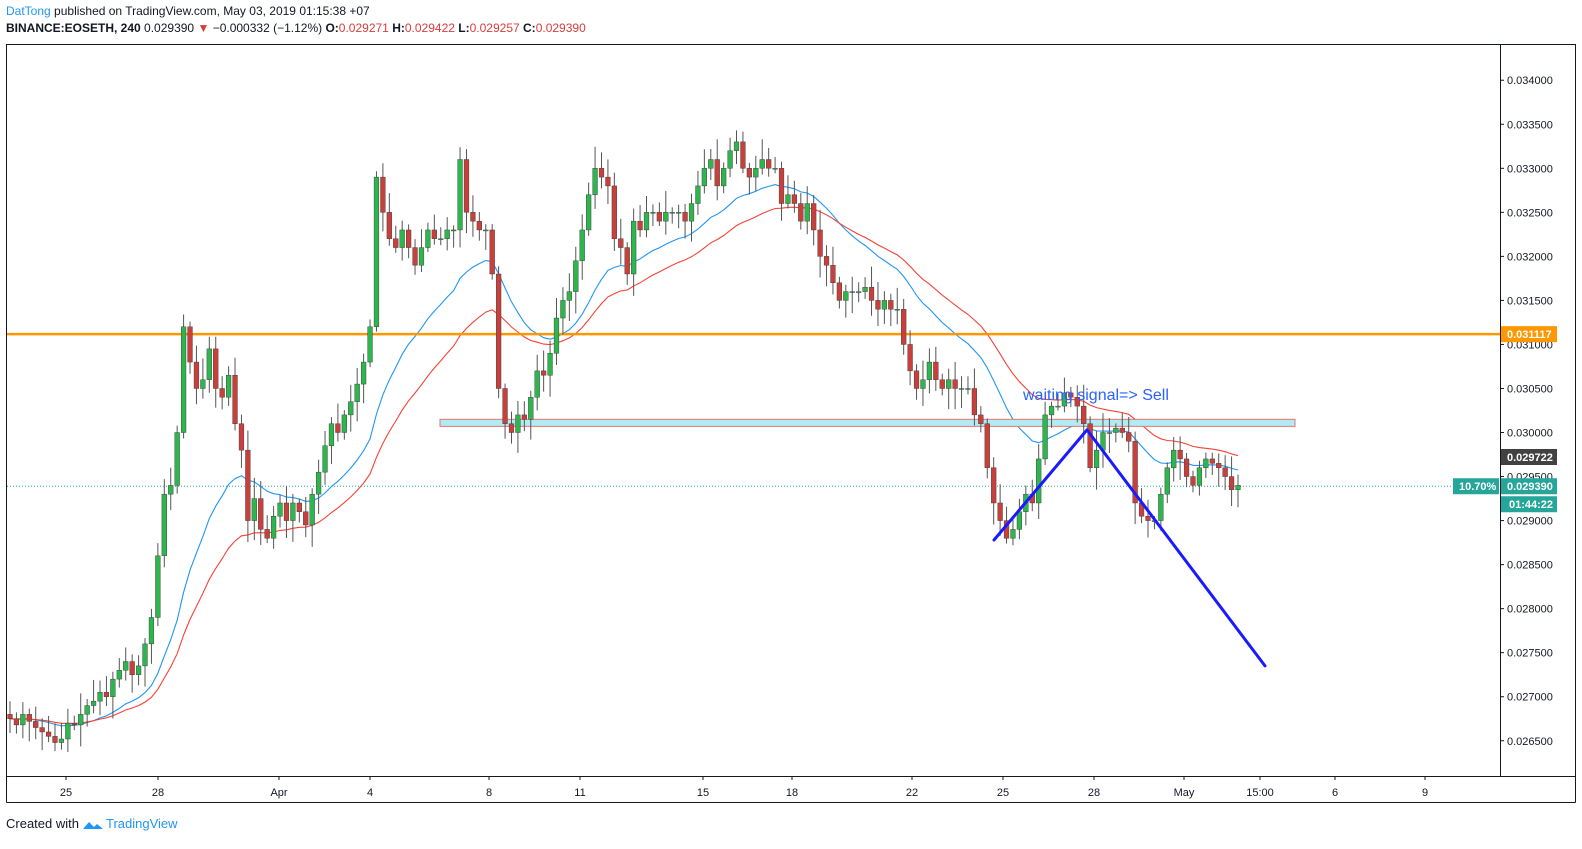 The width and height of the screenshot is (1582, 849). Describe the element at coordinates (267, 28) in the screenshot. I see `price-change: −0.000332 (−1.12%)` at that location.